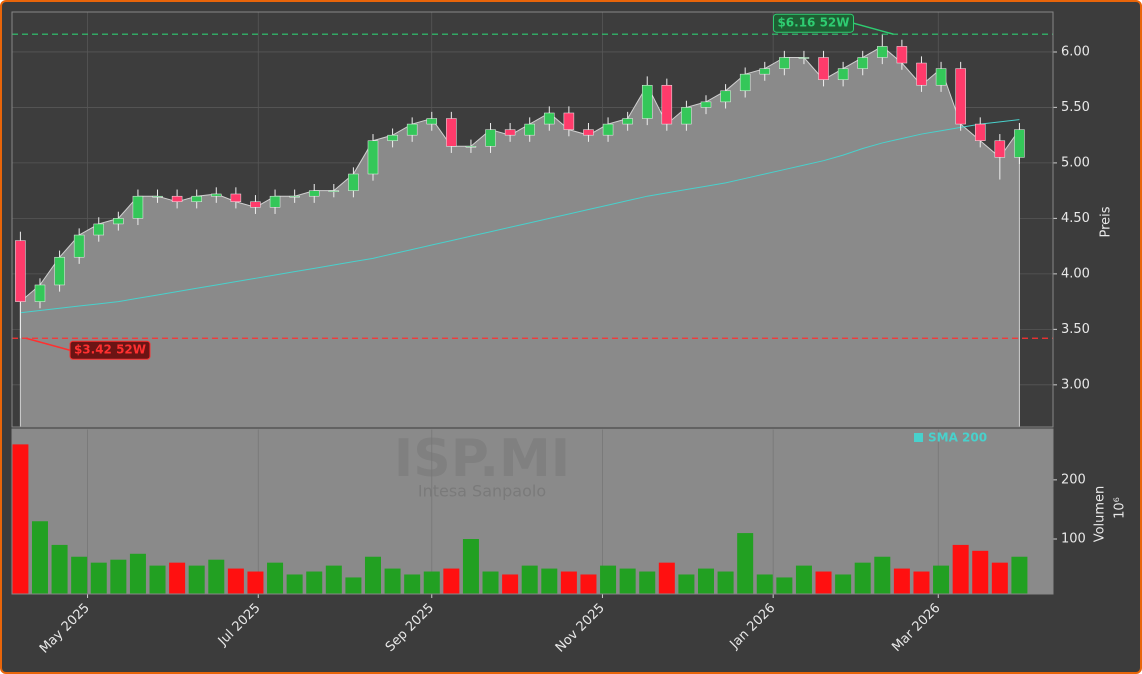  I want to click on y-tick-label: 3.50, so click(1075, 329).